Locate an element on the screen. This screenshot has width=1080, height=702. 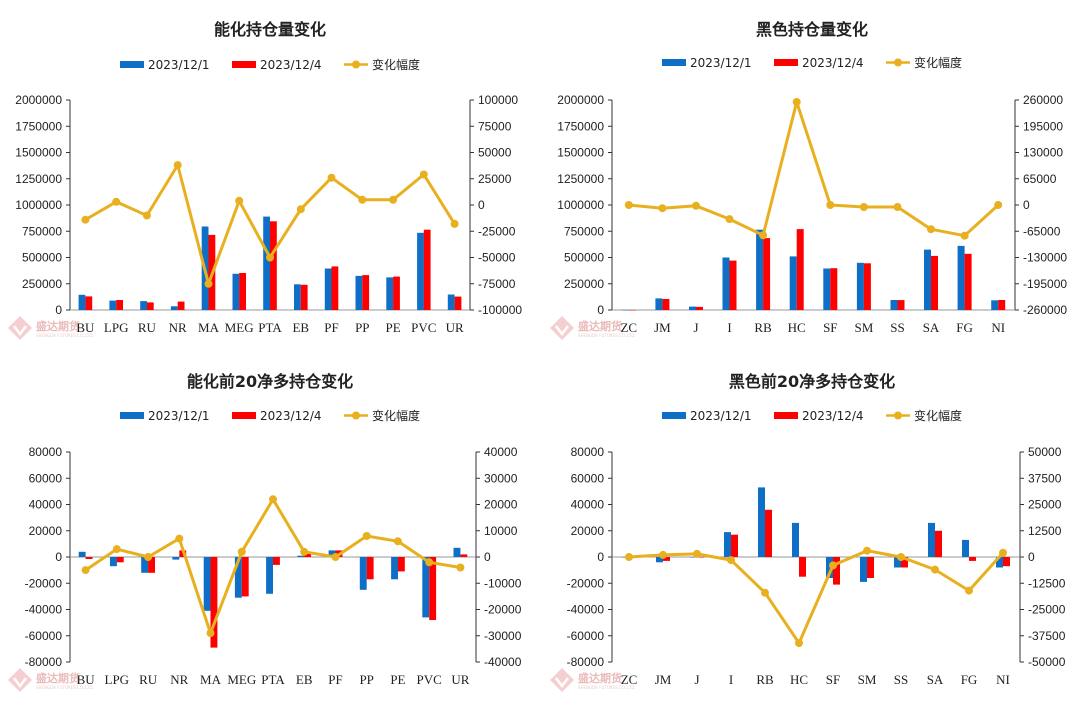
change-point-ma is located at coordinates (210, 633).